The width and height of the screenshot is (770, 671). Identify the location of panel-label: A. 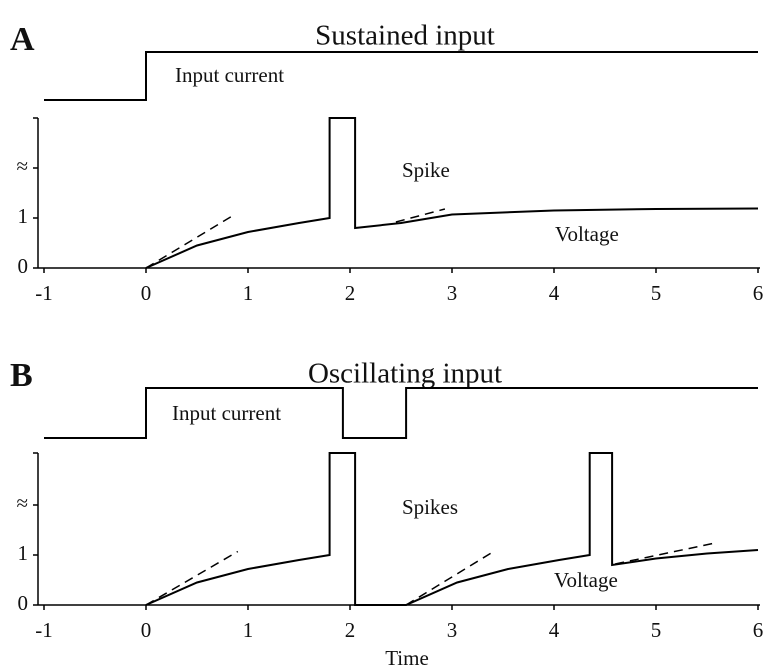
(22, 39).